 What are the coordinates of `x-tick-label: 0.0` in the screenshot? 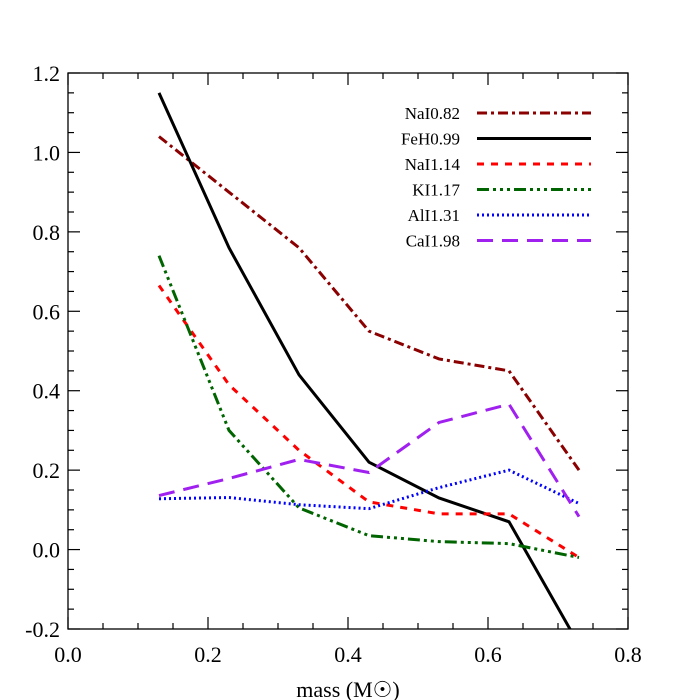 It's located at (68, 654).